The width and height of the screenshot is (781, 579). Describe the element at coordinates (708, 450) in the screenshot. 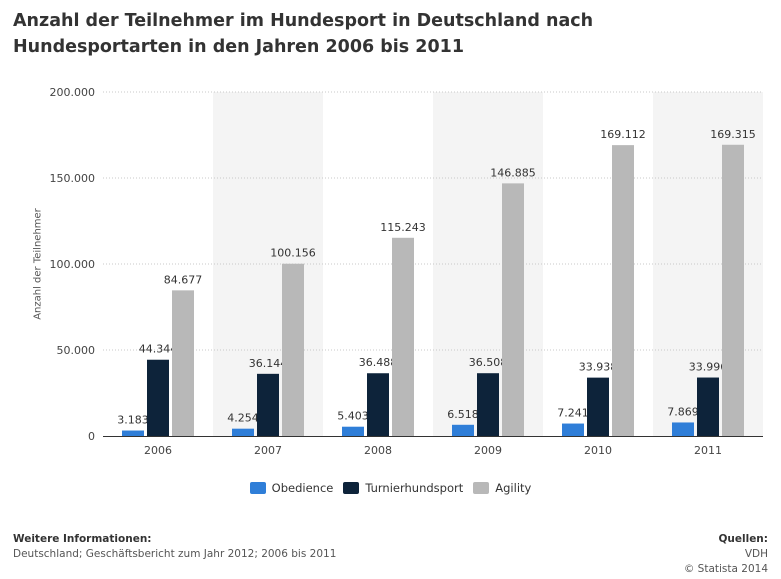

I see `x-tick-label: 2011` at that location.